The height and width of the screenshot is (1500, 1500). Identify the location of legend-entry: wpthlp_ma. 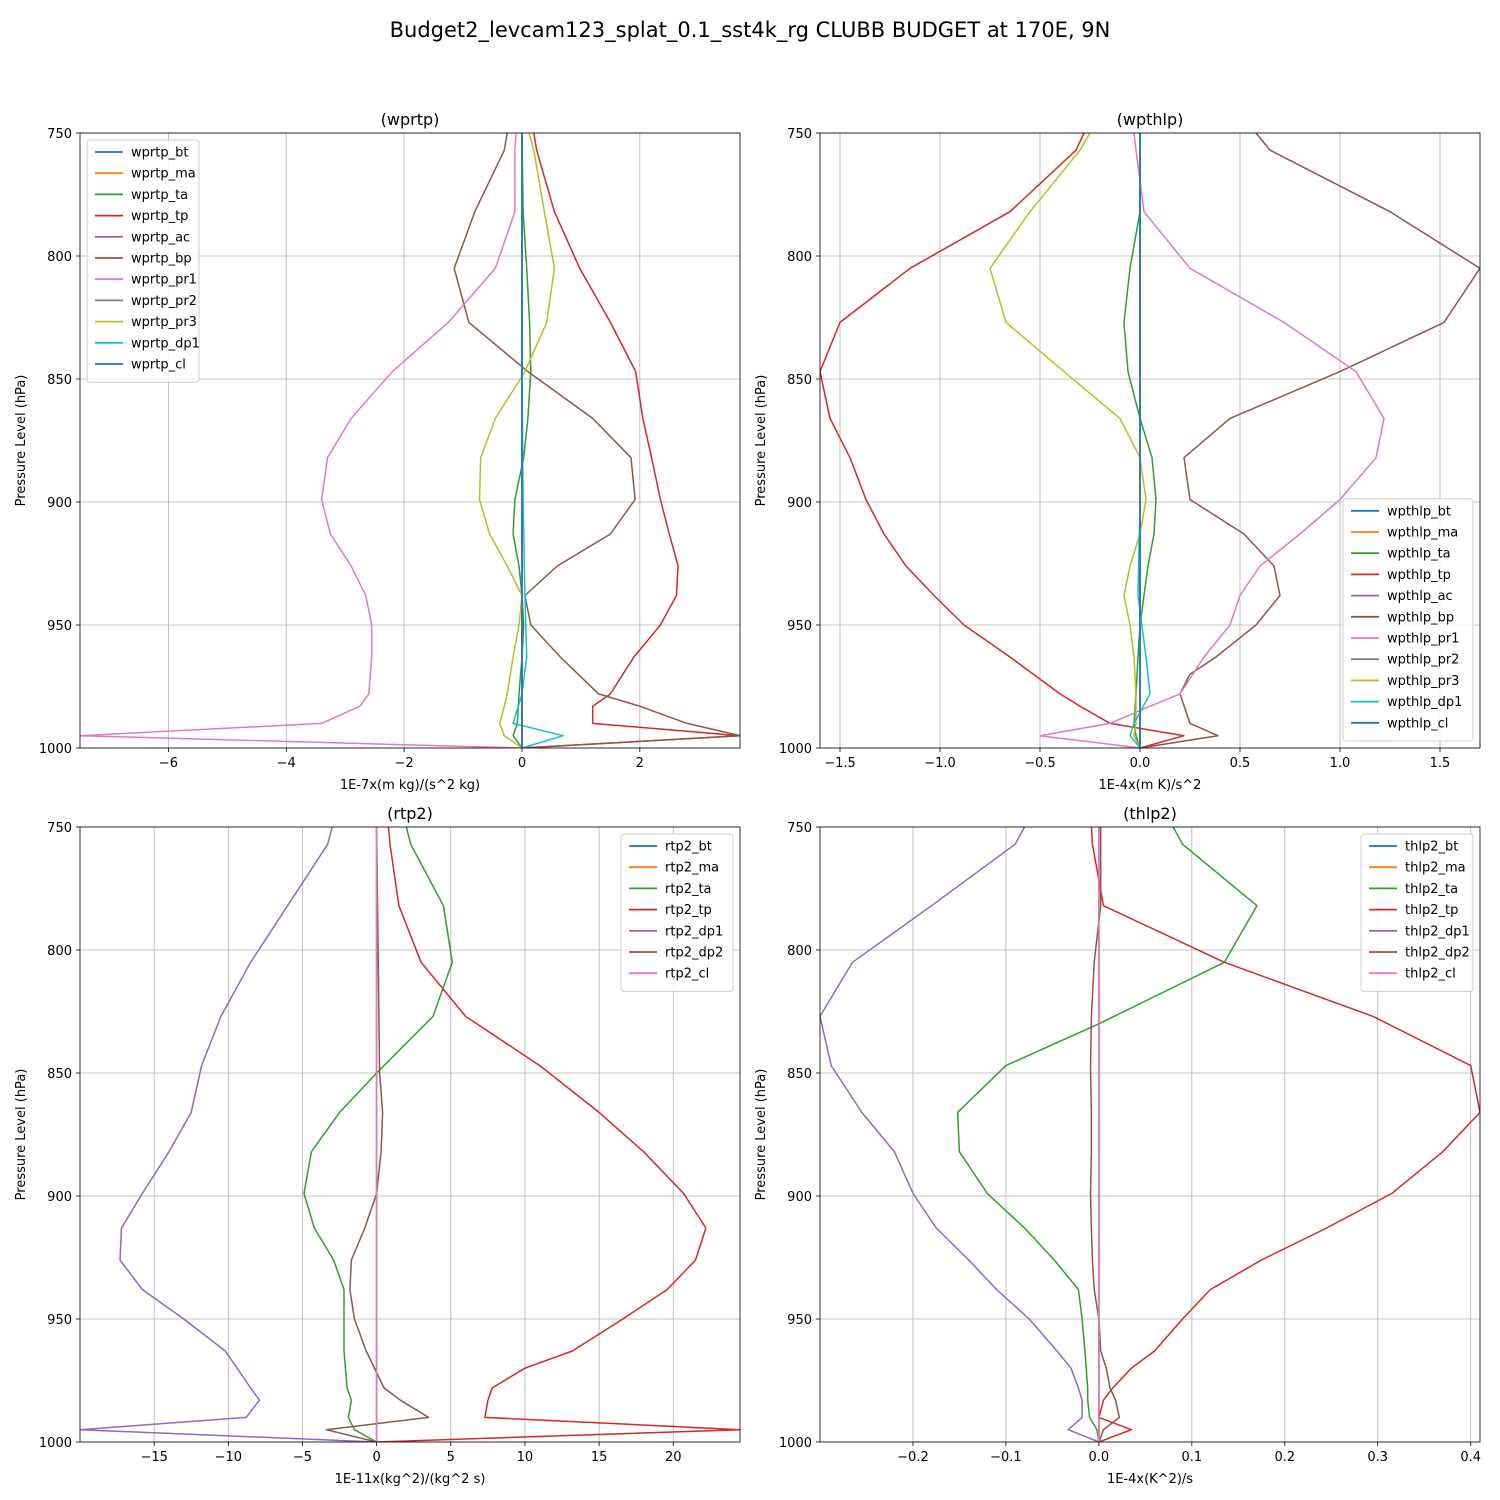
(1422, 533).